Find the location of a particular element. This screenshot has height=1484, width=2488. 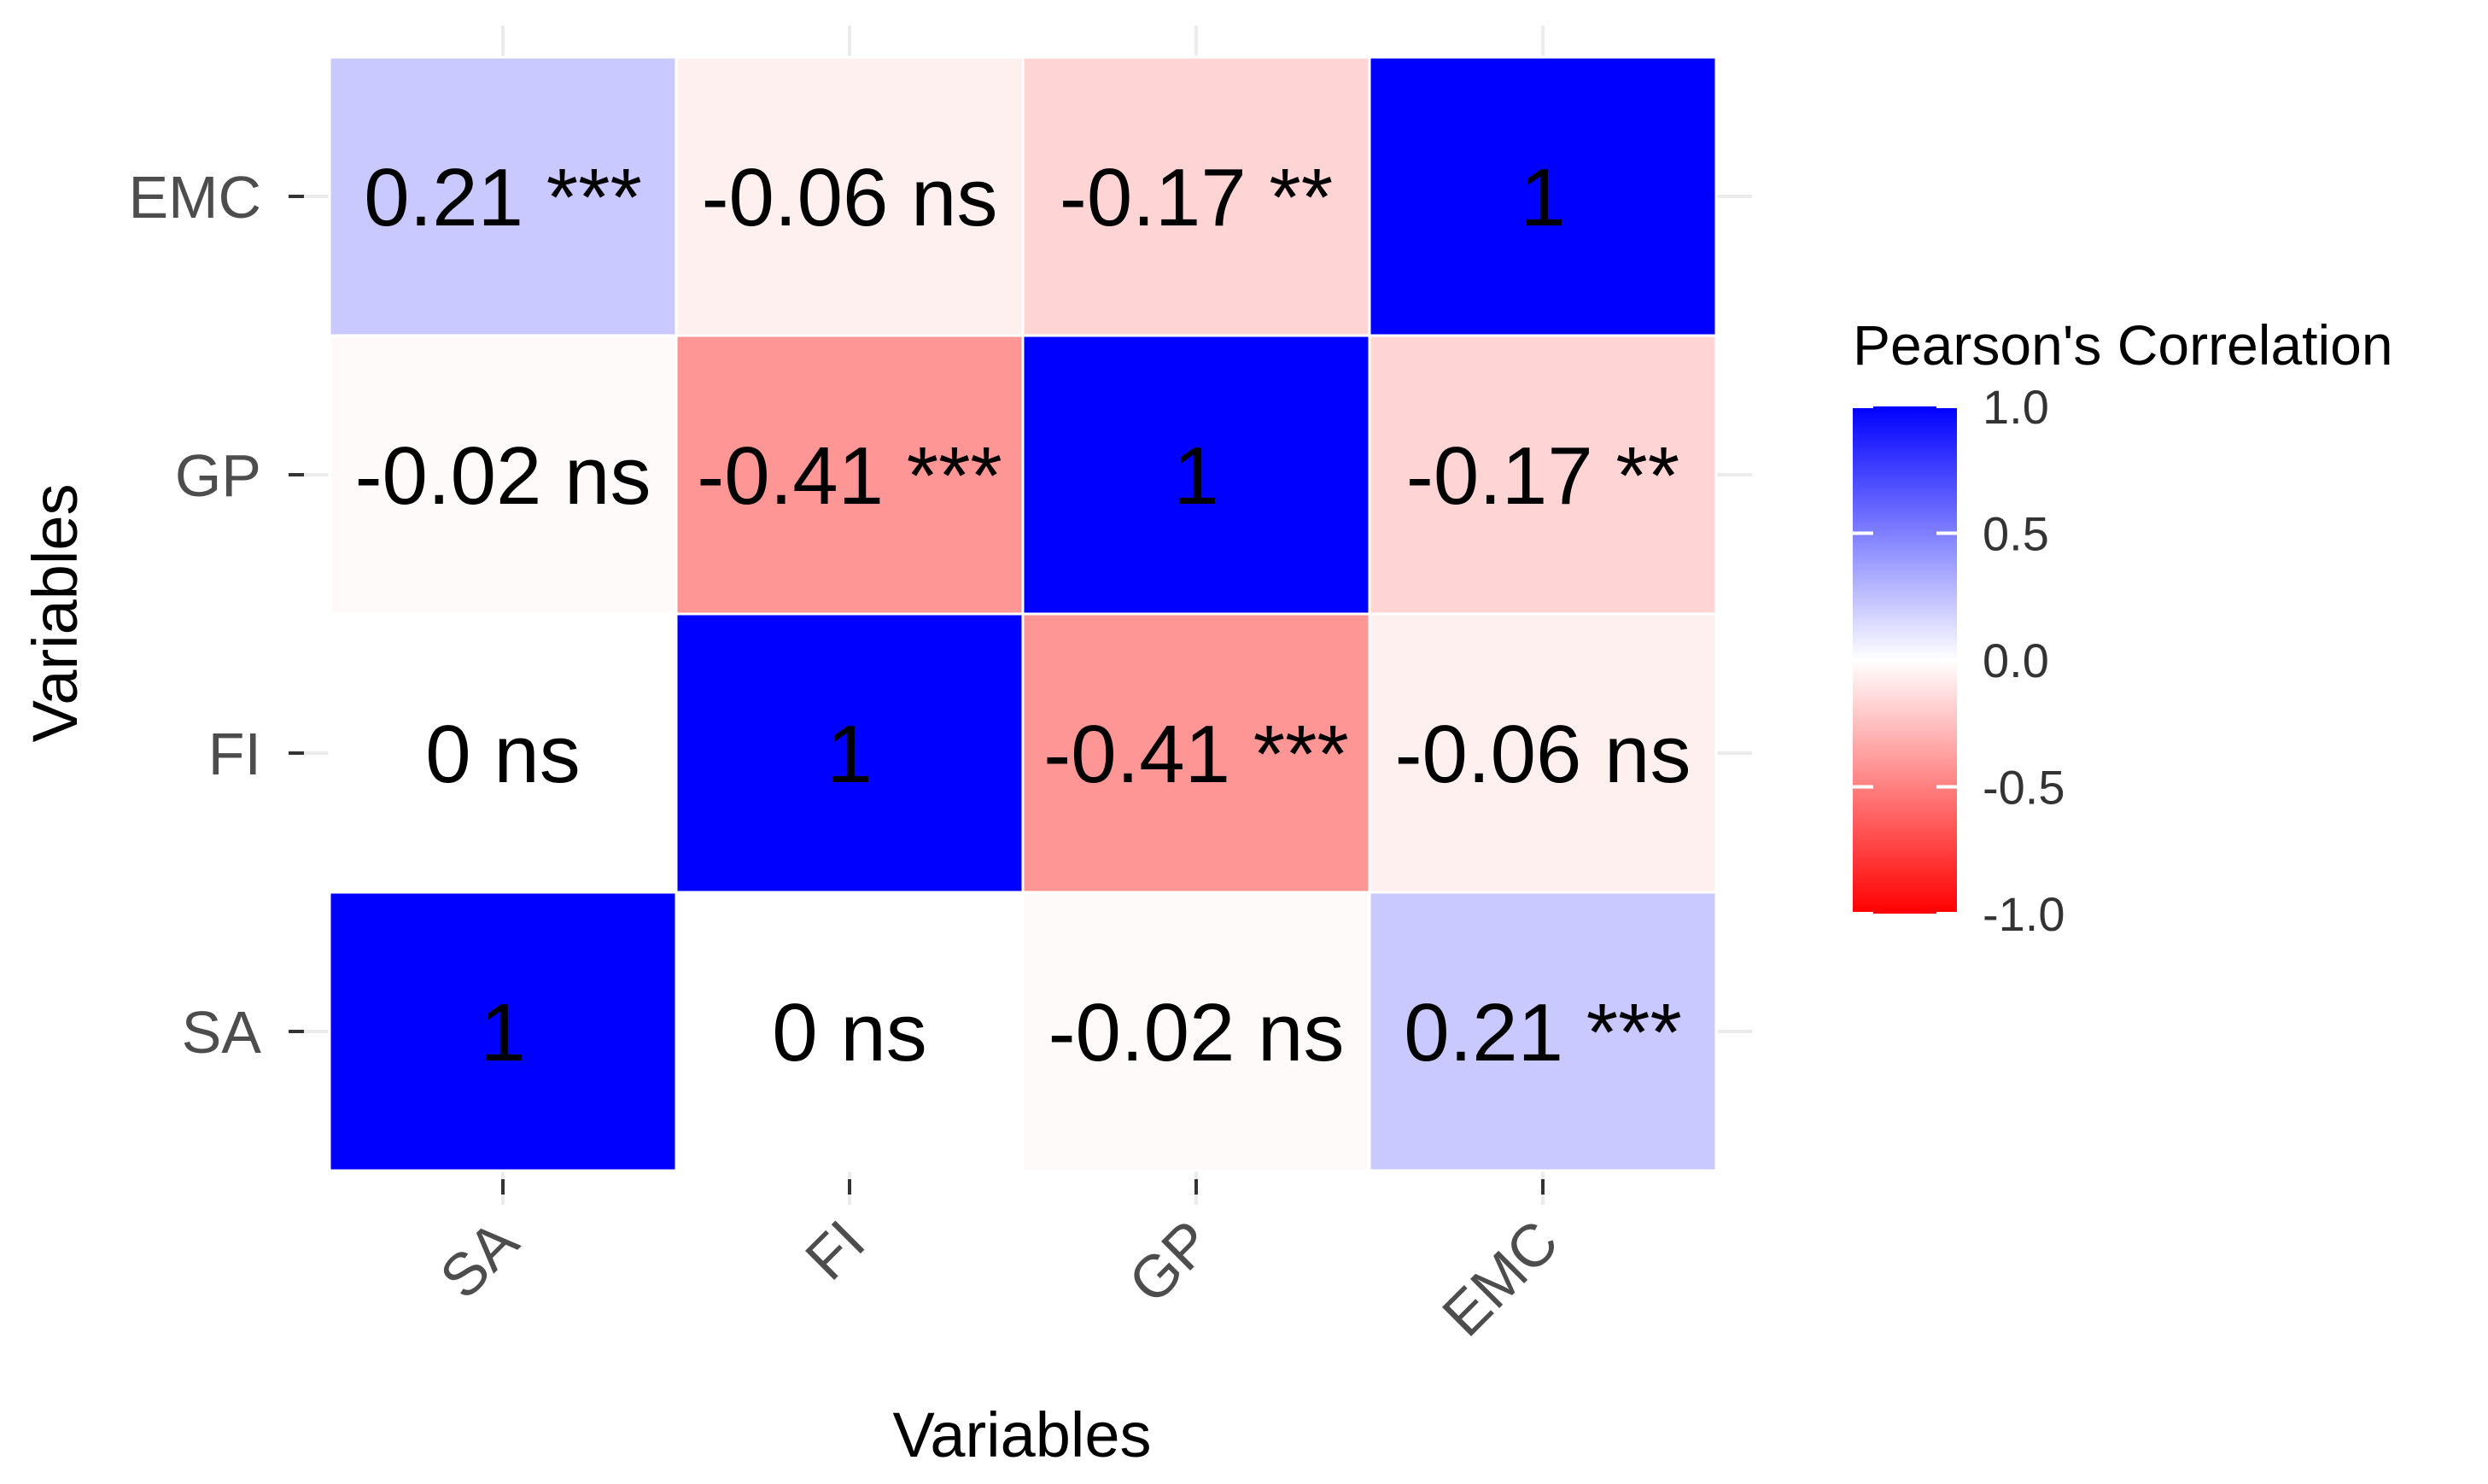

x-tick-label: EMC is located at coordinates (1499, 1277).